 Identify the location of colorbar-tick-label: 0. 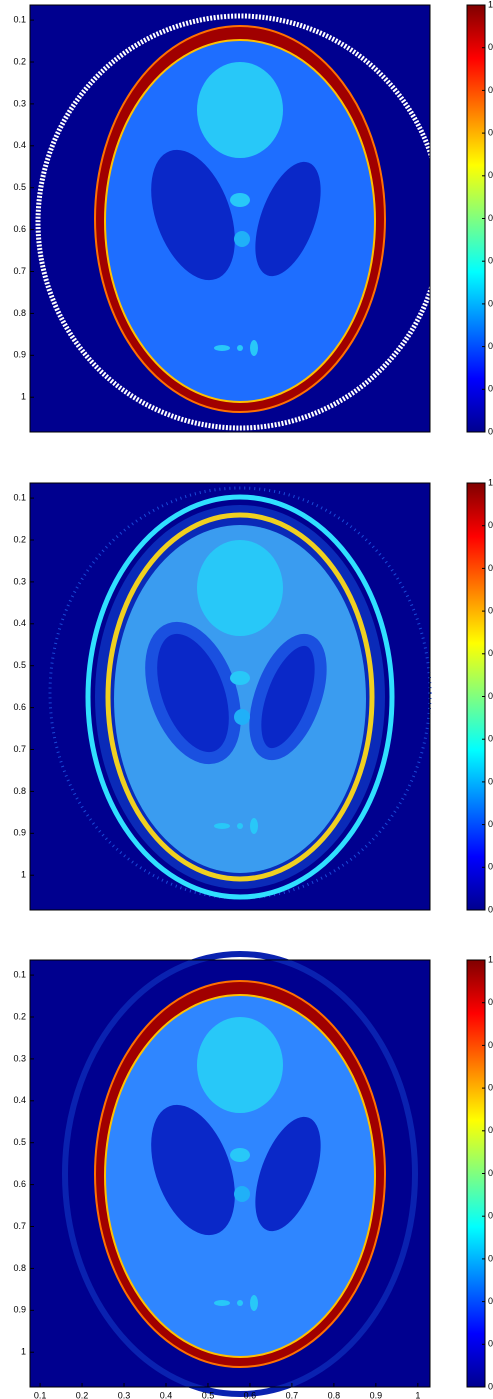
(490, 1386).